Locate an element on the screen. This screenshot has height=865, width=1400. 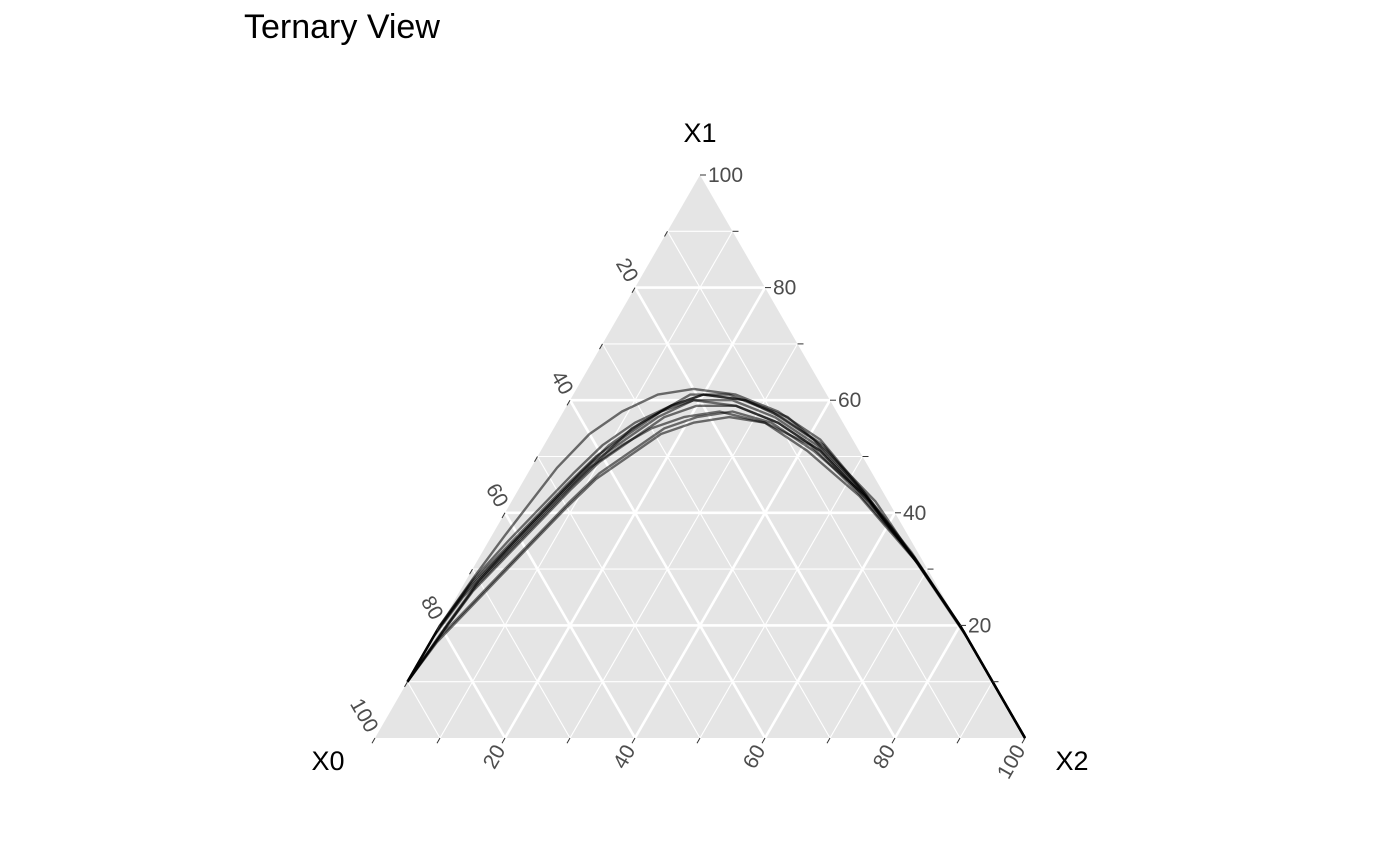
tick-label-x2: 40 is located at coordinates (625, 757).